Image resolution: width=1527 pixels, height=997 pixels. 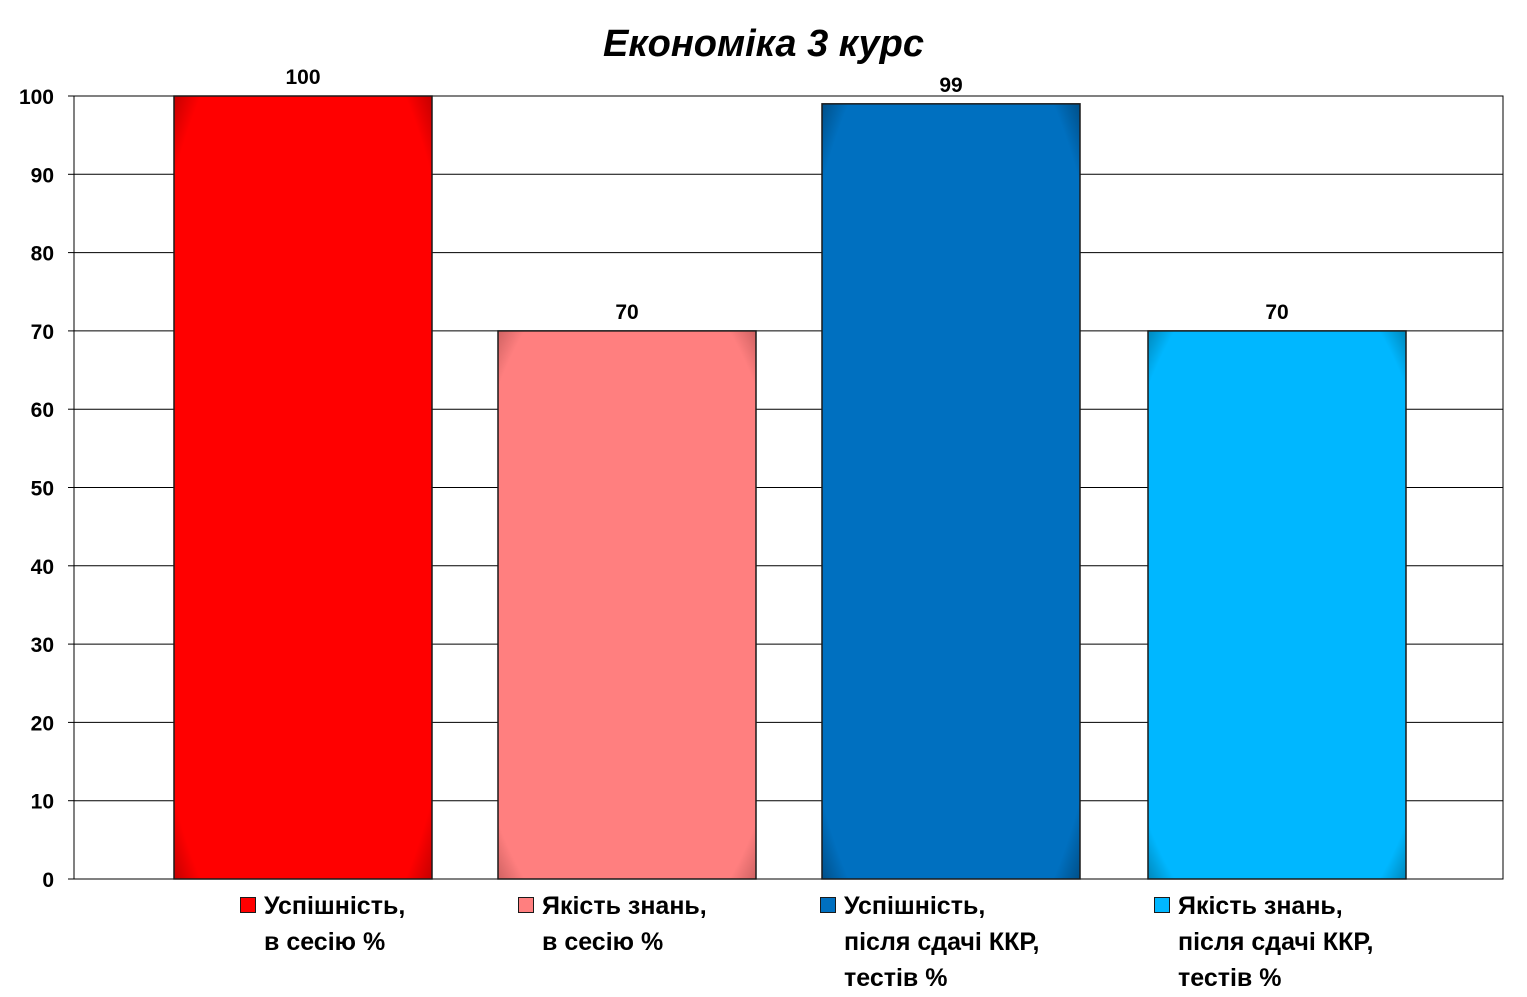 I want to click on y-tick-label: 10, so click(x=42, y=802).